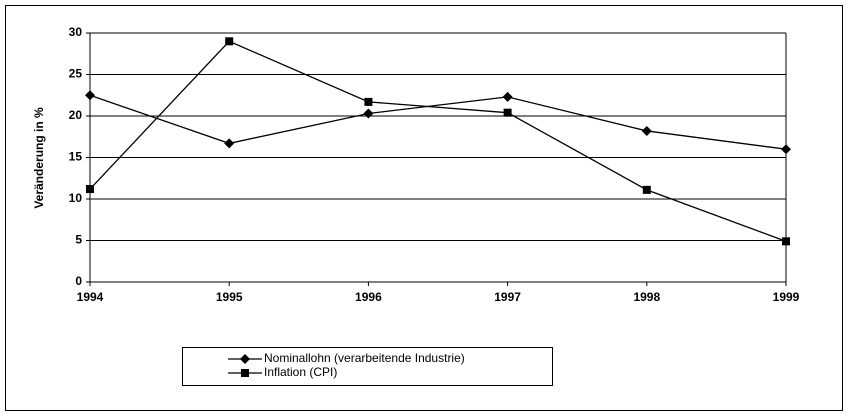 This screenshot has height=416, width=858. Describe the element at coordinates (364, 358) in the screenshot. I see `legend-label: Nominallohn (verarbeitende Industrie)` at that location.